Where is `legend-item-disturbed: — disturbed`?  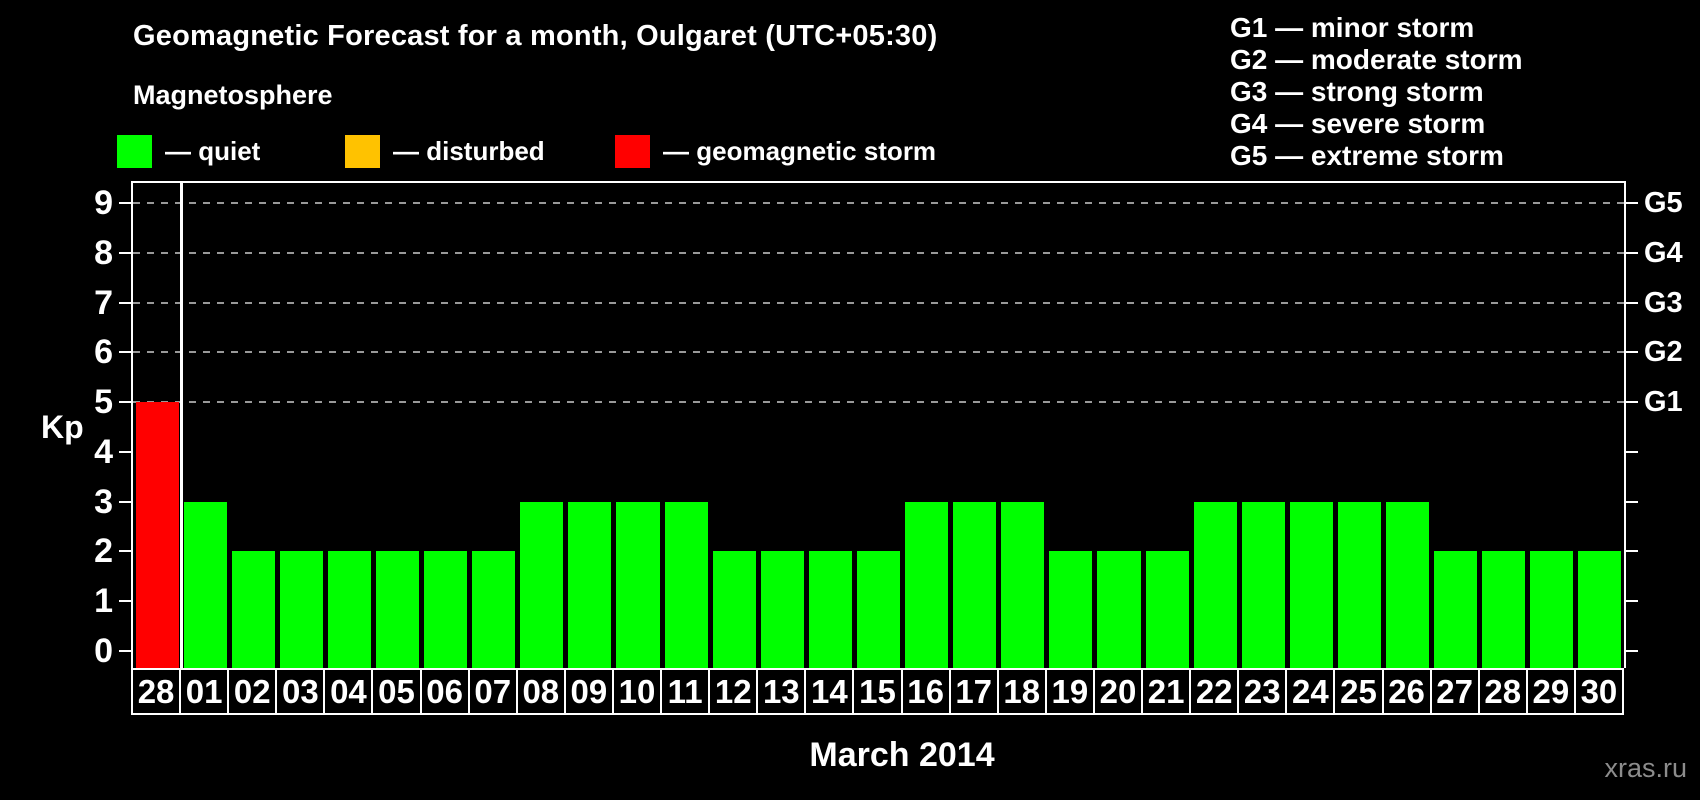 legend-item-disturbed: — disturbed is located at coordinates (445, 151).